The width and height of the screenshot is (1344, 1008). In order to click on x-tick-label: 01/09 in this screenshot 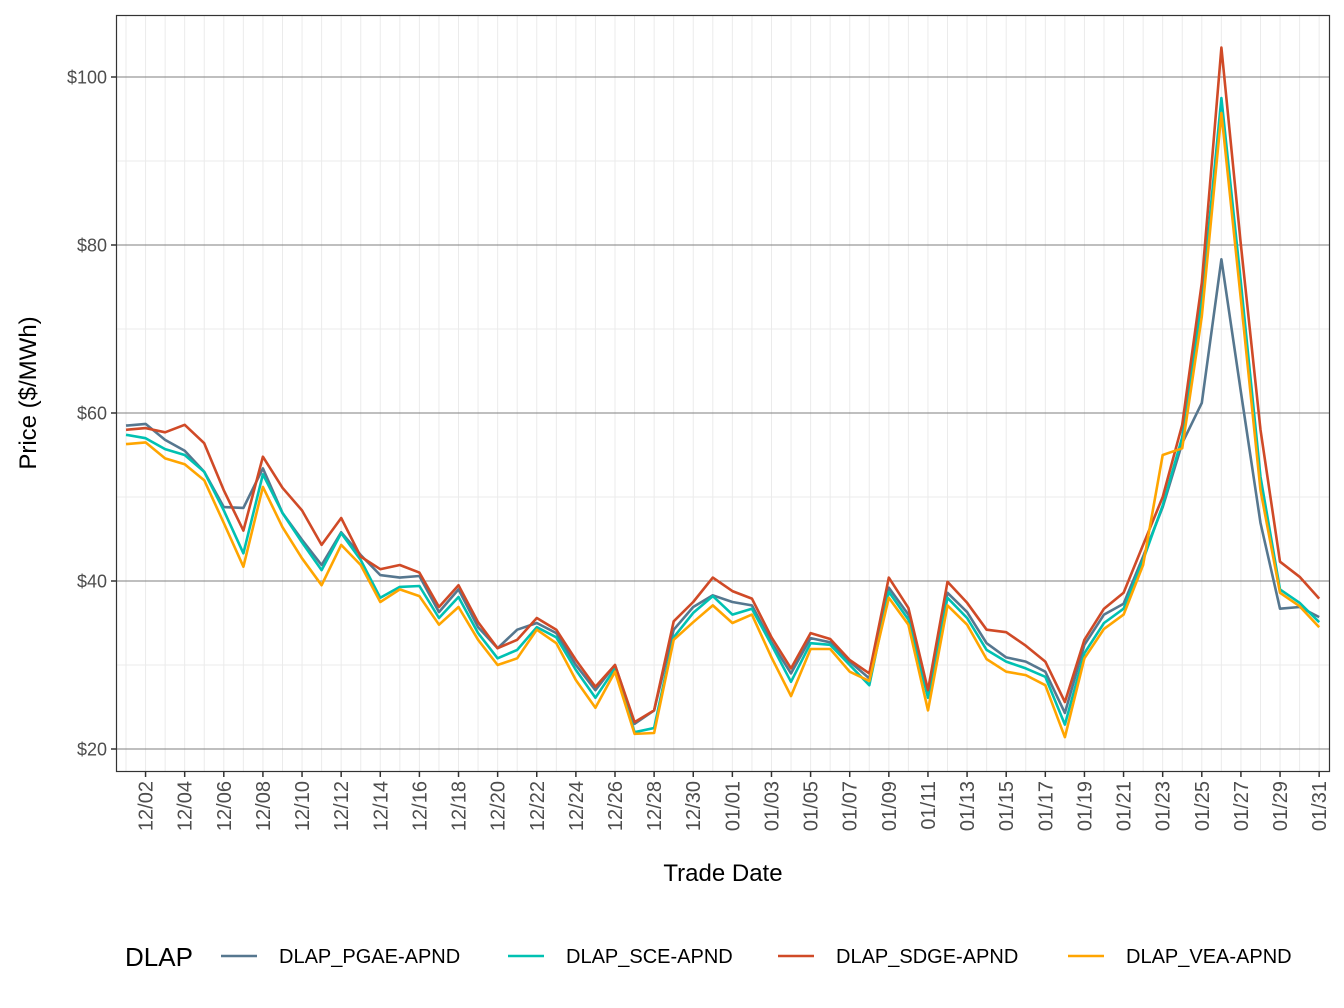, I will do `click(890, 806)`.